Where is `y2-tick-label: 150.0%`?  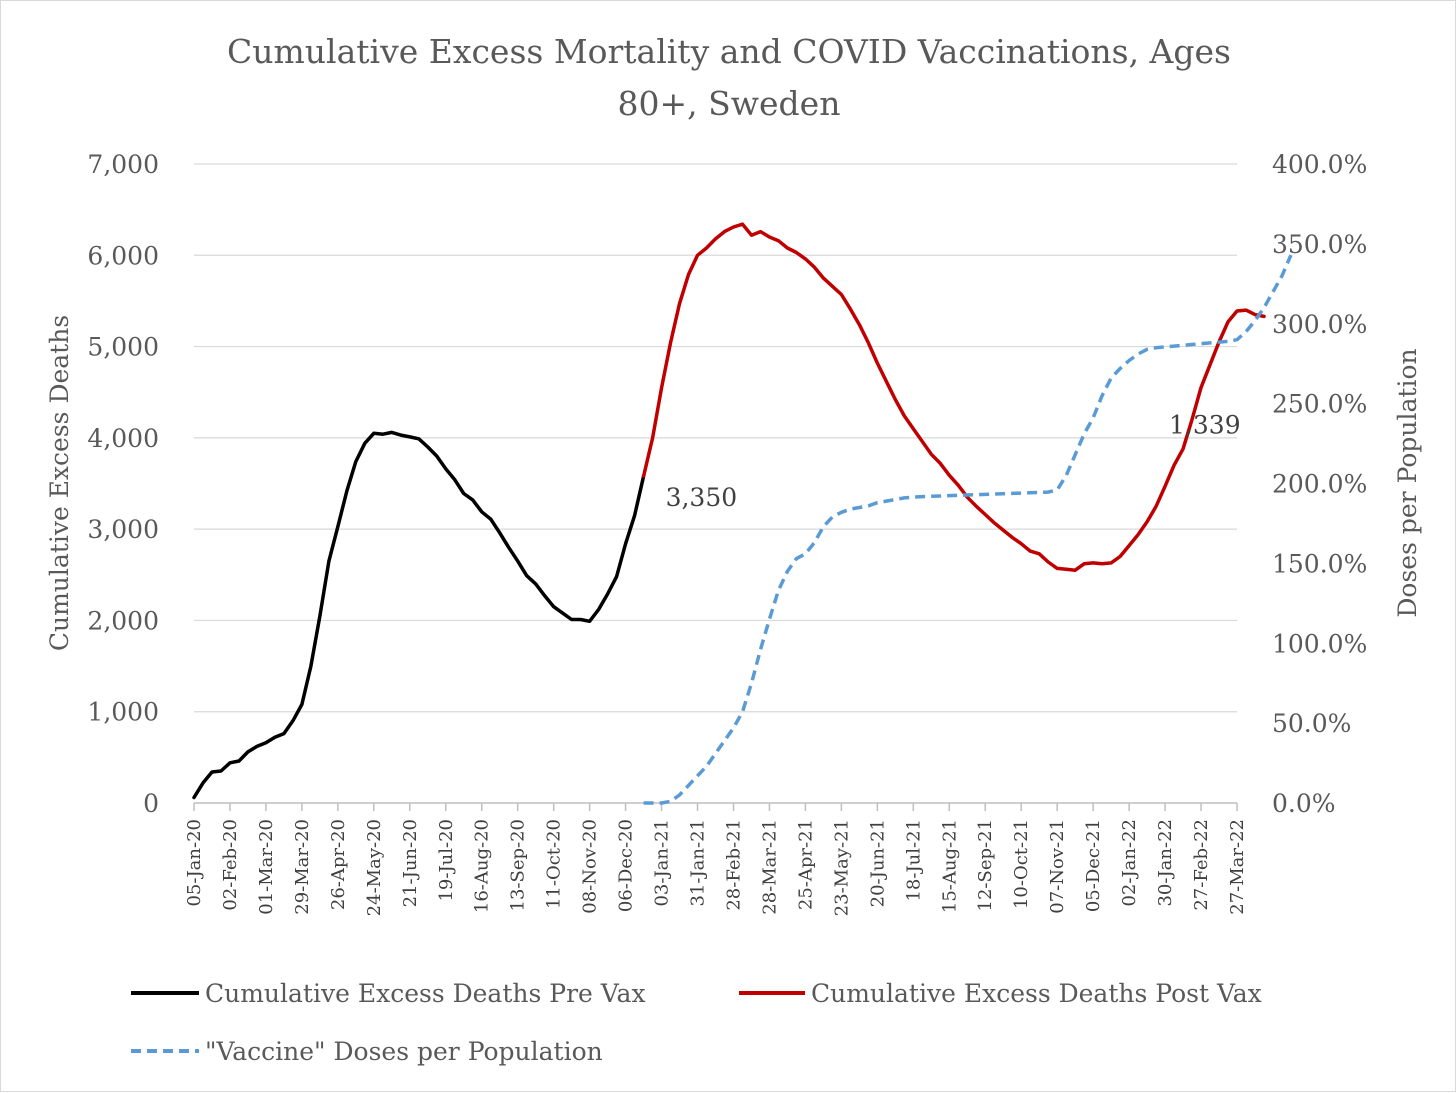 y2-tick-label: 150.0% is located at coordinates (1319, 563).